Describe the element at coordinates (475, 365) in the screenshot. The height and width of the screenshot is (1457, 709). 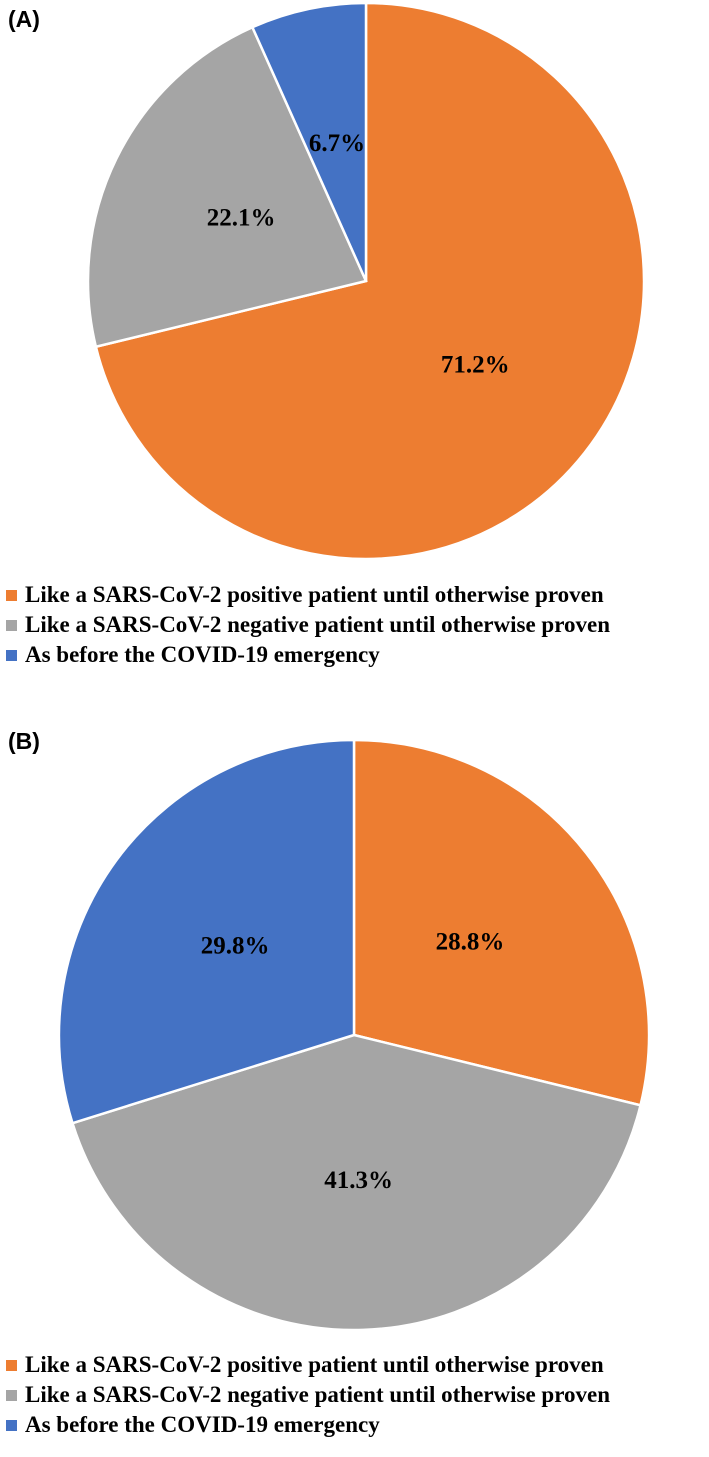
I see `data-label-positive: 71.2%` at that location.